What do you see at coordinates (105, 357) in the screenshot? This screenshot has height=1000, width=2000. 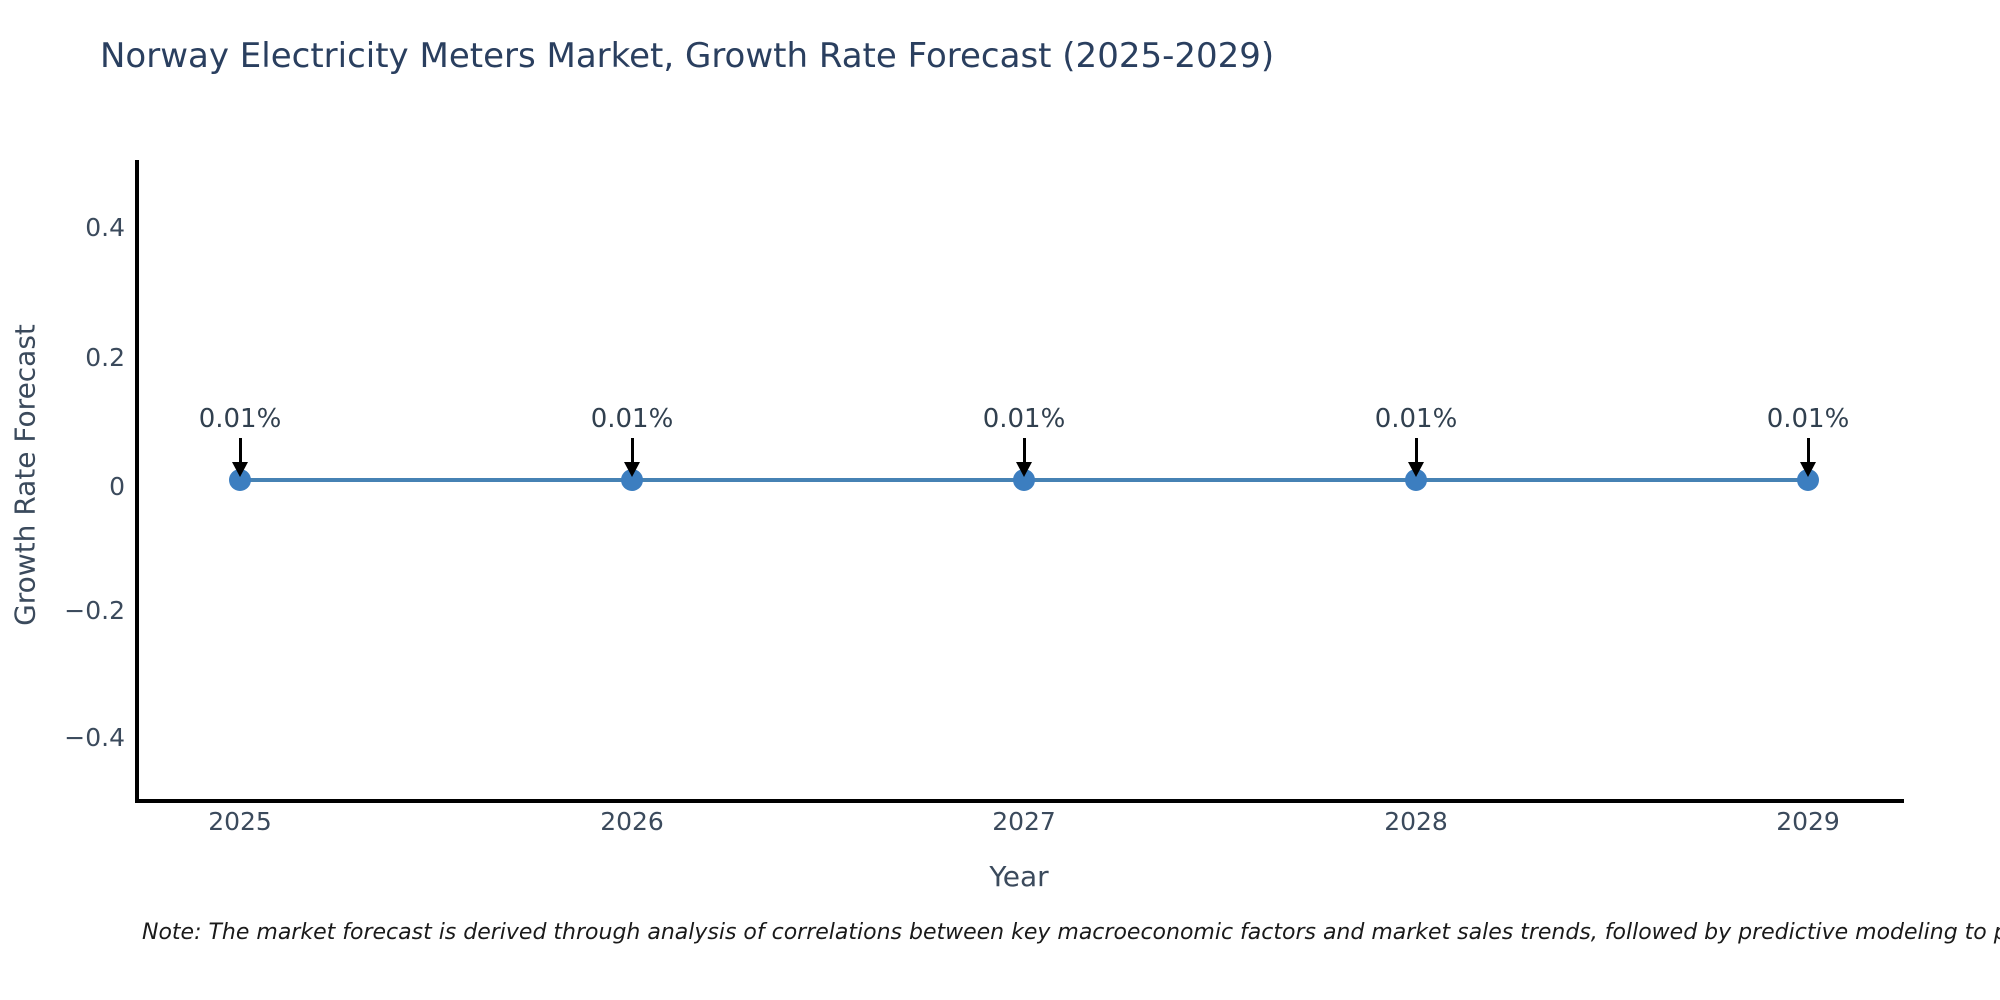 I see `y-tick-label: 0.2` at bounding box center [105, 357].